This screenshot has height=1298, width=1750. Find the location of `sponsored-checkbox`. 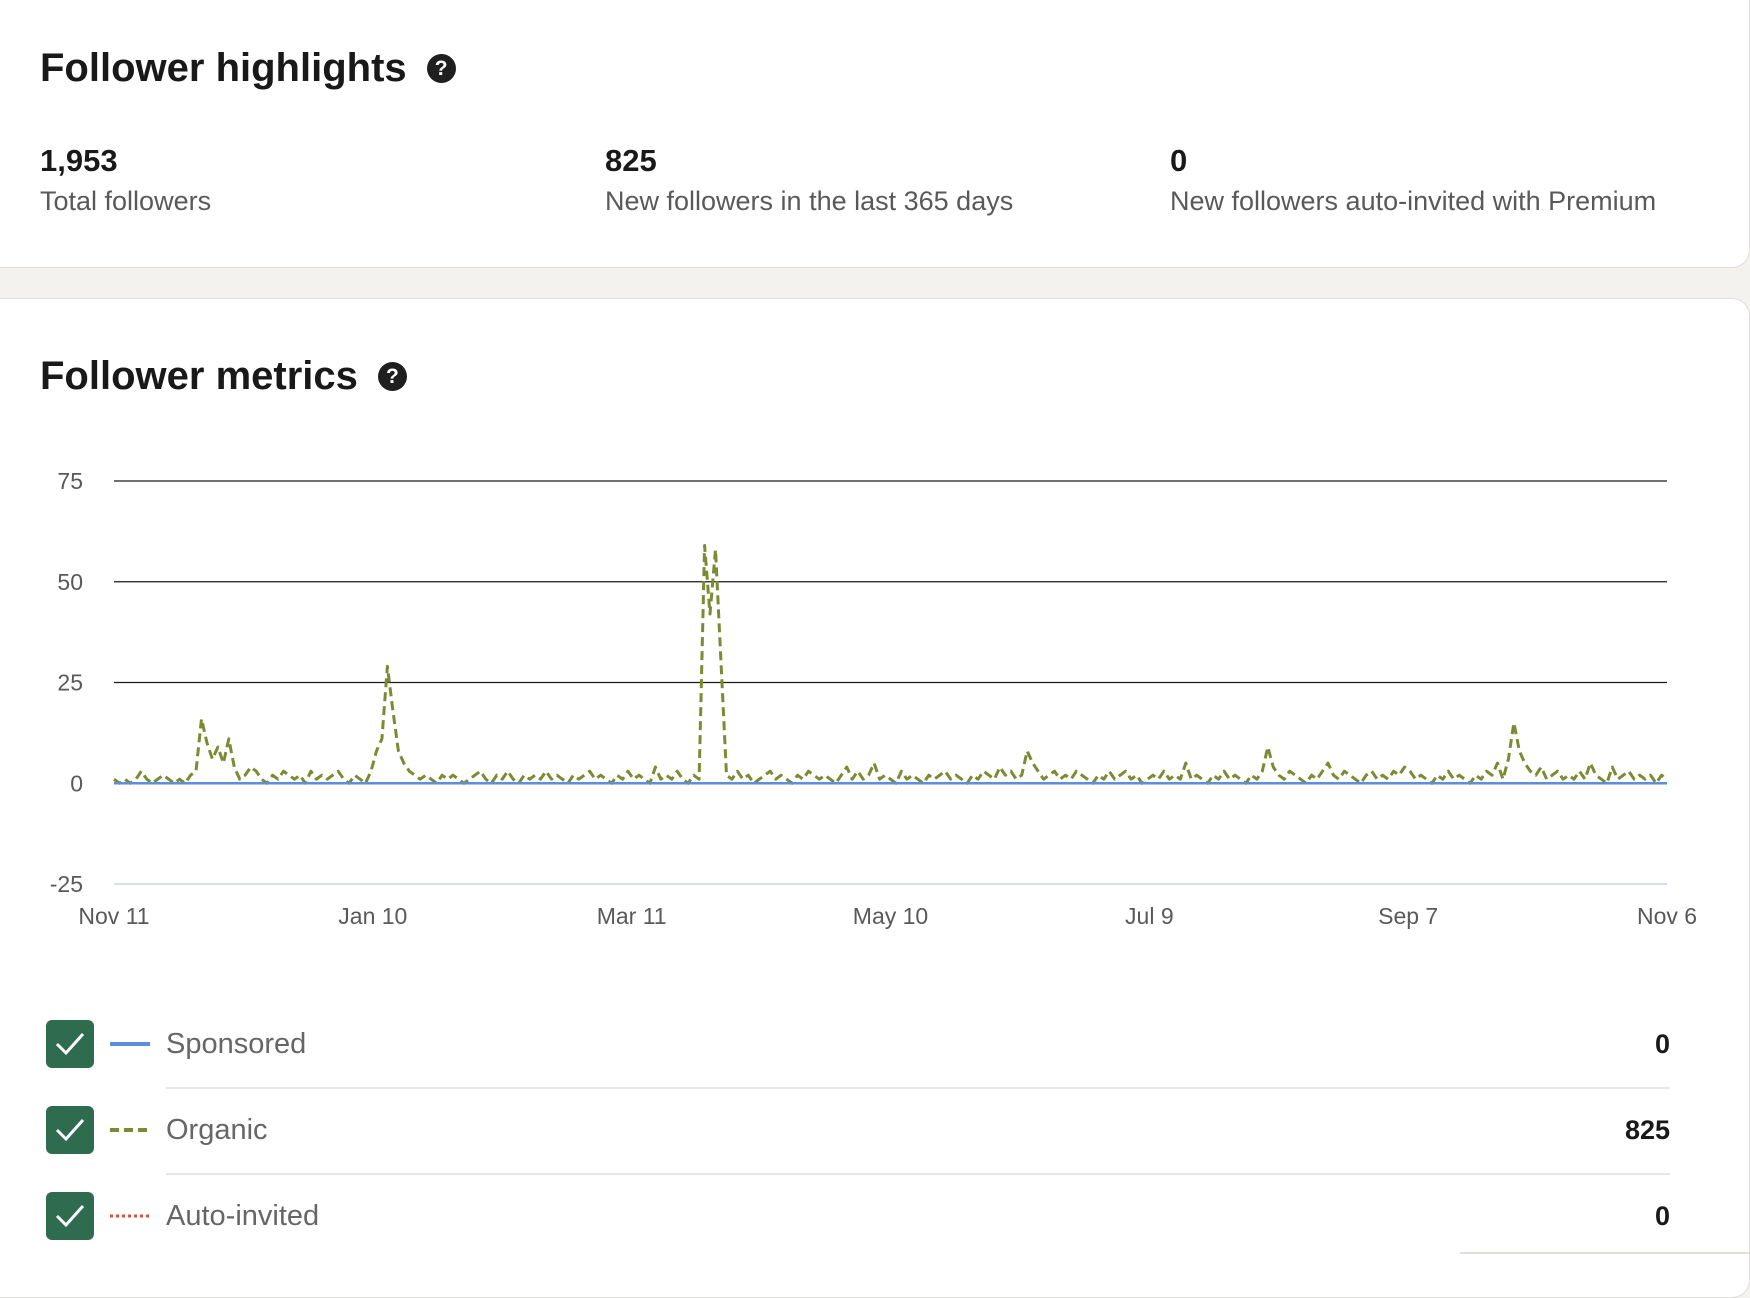

sponsored-checkbox is located at coordinates (70, 1044).